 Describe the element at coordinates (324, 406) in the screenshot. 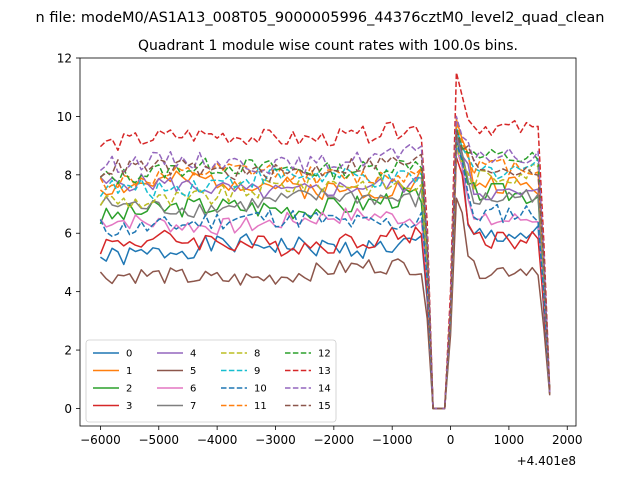

I see `legend-label-15: 15` at that location.